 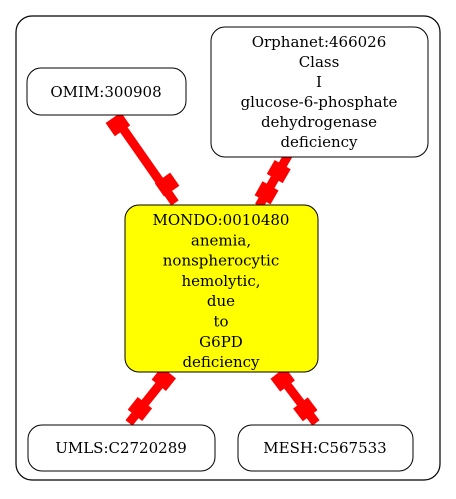 I want to click on node-label-line: glucose-6-phosphate, so click(x=319, y=102).